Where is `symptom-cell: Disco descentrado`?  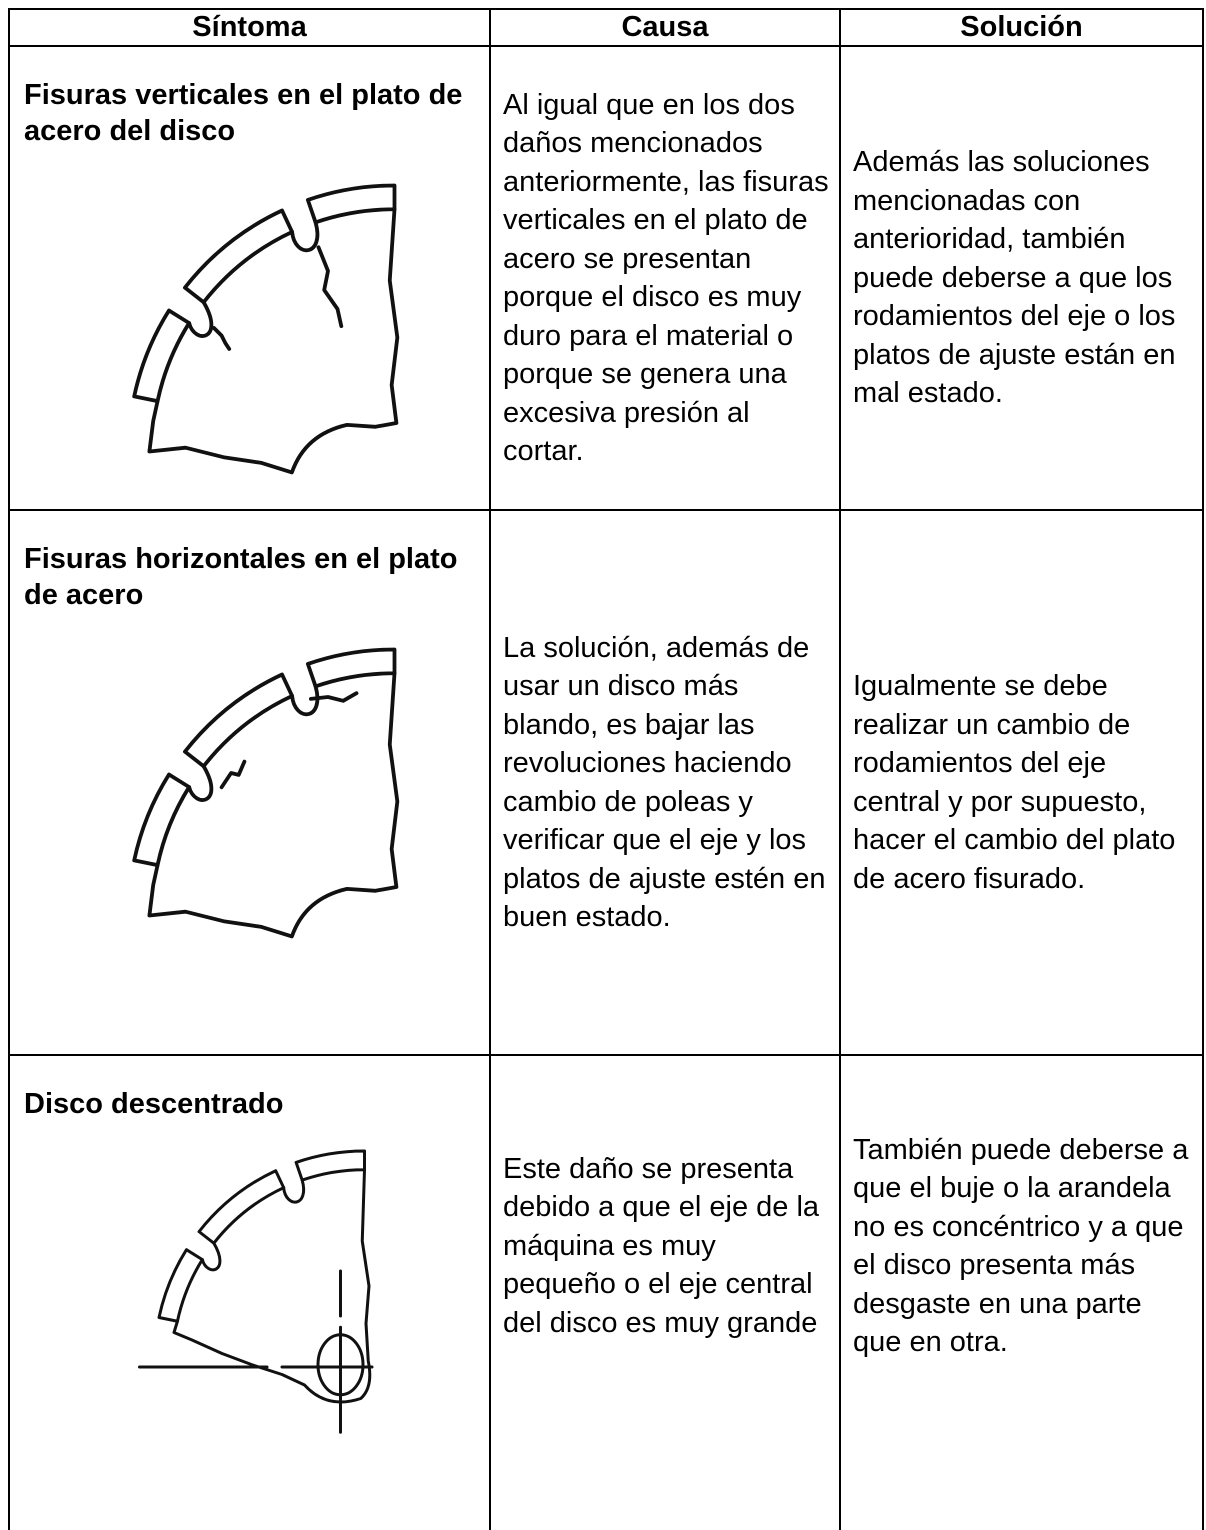
symptom-cell: Disco descentrado is located at coordinates (249, 1293).